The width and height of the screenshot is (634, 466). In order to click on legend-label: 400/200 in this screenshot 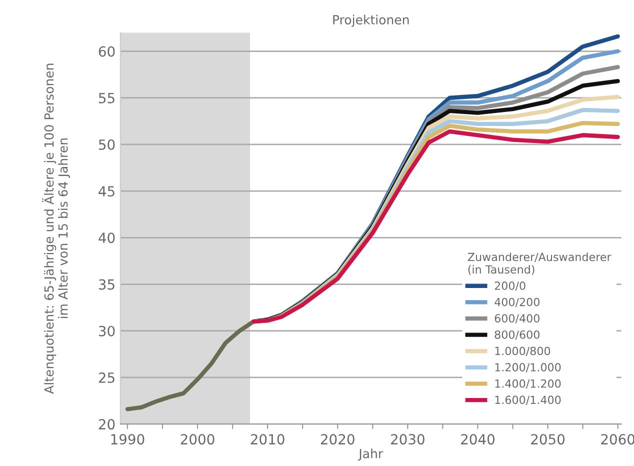, I will do `click(517, 303)`.